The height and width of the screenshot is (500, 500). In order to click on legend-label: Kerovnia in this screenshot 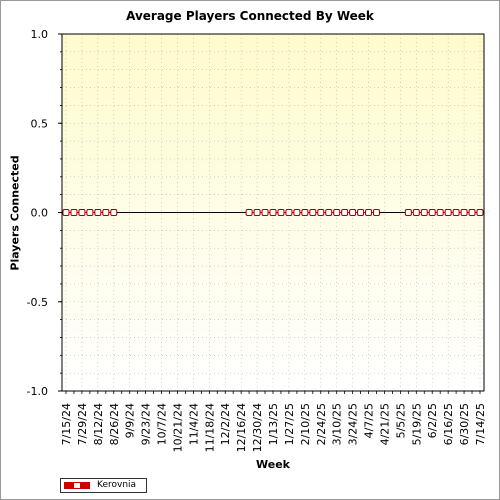, I will do `click(117, 485)`.